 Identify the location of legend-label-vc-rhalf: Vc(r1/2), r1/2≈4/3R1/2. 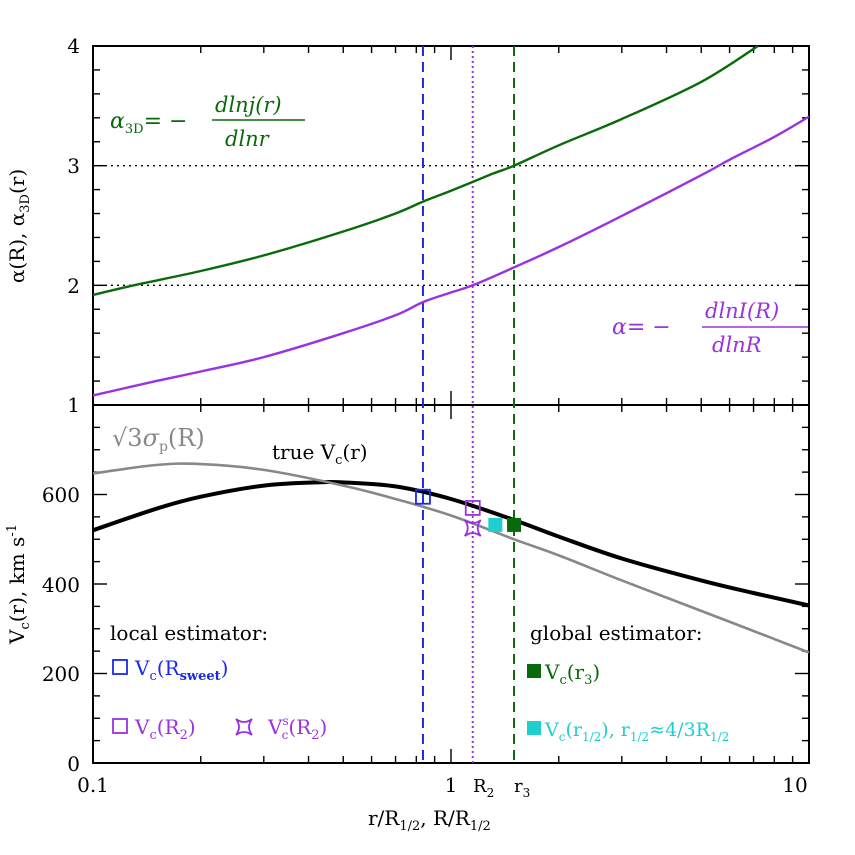
(636, 731).